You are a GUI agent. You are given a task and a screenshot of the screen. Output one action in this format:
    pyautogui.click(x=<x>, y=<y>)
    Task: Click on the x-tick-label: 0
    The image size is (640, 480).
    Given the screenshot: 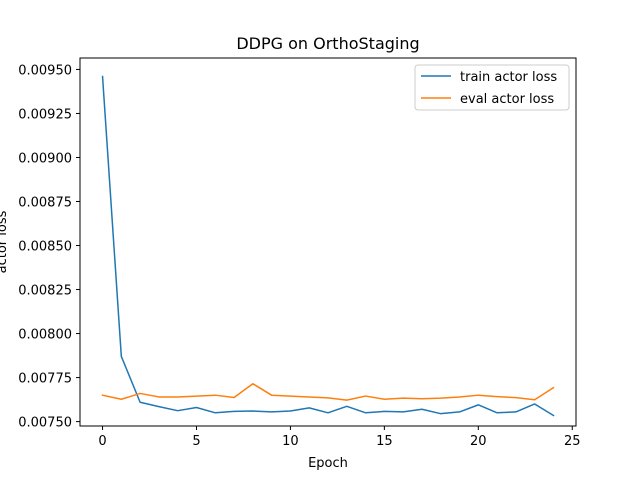 What is the action you would take?
    pyautogui.click(x=102, y=441)
    